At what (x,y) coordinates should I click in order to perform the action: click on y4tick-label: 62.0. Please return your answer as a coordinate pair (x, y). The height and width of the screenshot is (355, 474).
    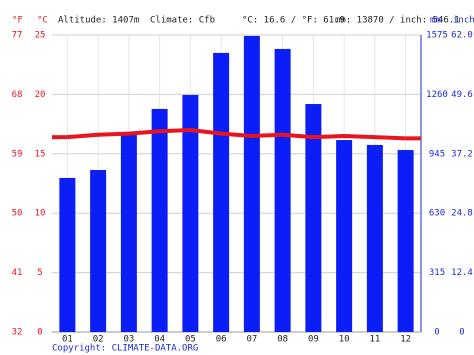
    Looking at the image, I should click on (462, 36).